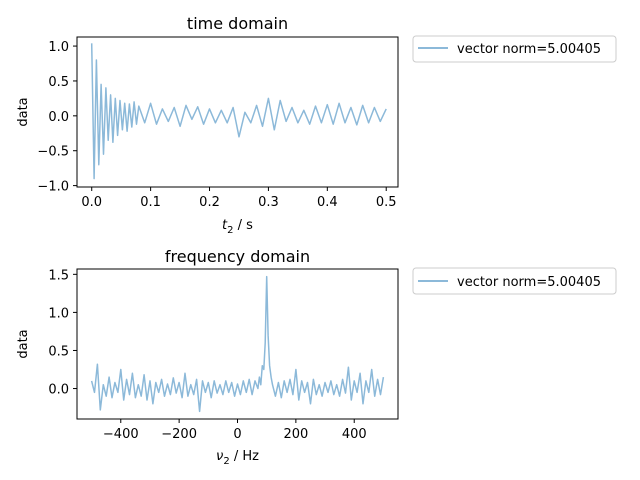 The width and height of the screenshot is (640, 480). What do you see at coordinates (91, 202) in the screenshot?
I see `time-domain-xtick-label: 0.0` at bounding box center [91, 202].